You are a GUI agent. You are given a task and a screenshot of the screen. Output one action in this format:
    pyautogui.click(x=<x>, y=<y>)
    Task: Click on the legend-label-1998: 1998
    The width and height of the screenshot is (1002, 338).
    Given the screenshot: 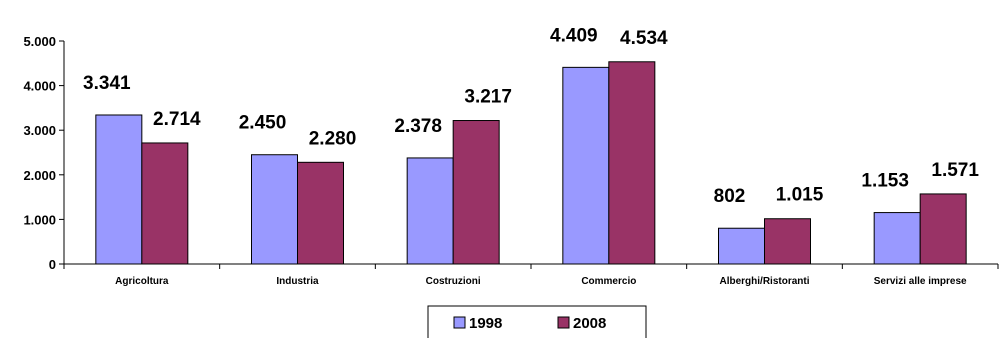 What is the action you would take?
    pyautogui.click(x=485, y=323)
    